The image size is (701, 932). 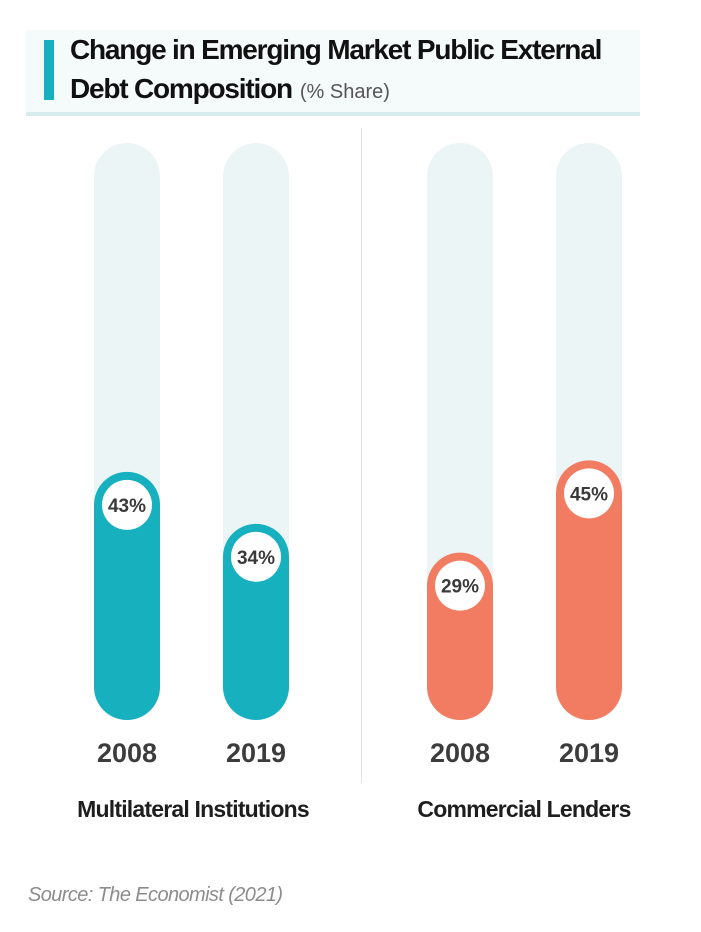 What do you see at coordinates (127, 595) in the screenshot?
I see `bar-multilateral-2008` at bounding box center [127, 595].